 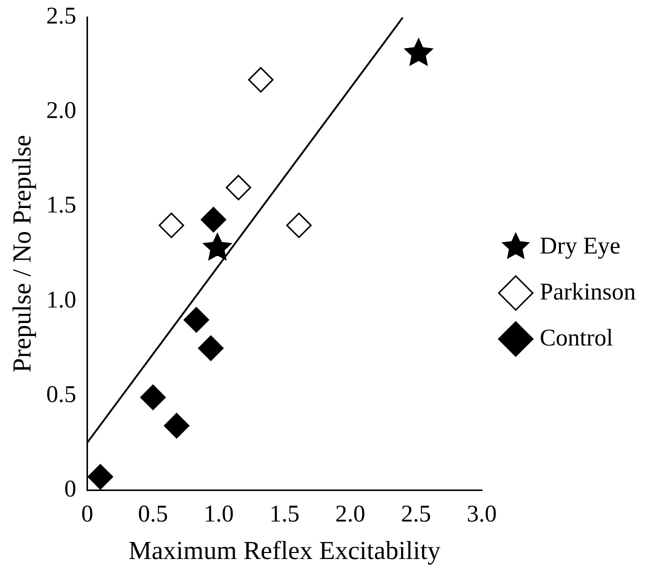 What do you see at coordinates (61, 111) in the screenshot?
I see `y-tick-label: 2.0` at bounding box center [61, 111].